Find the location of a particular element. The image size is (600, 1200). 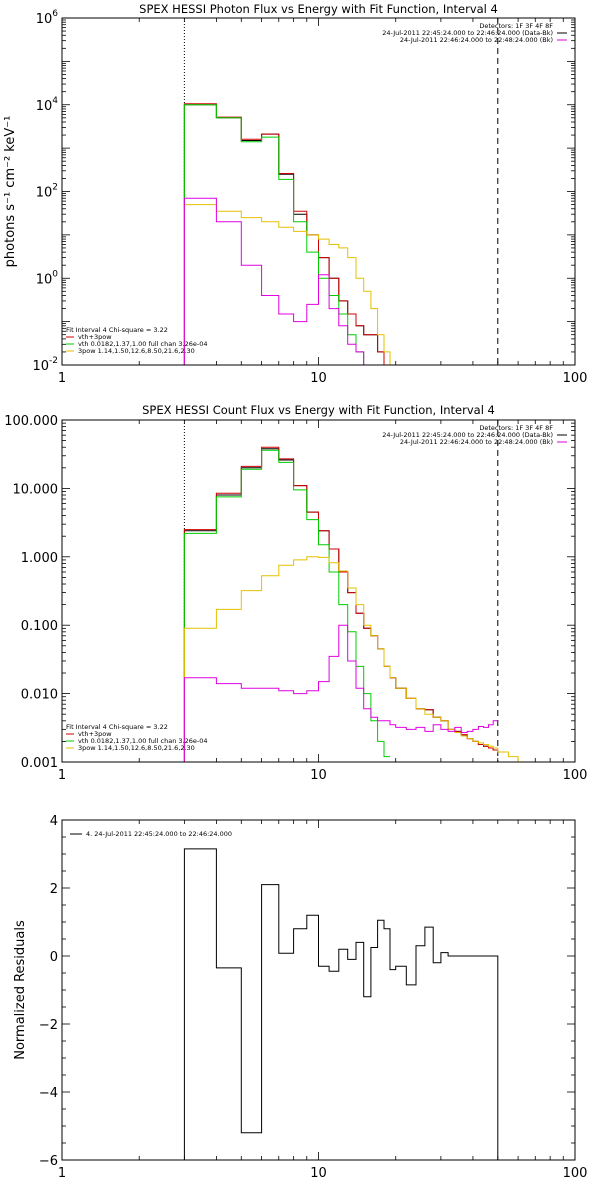

y-tick-label: 4 is located at coordinates (54, 821).